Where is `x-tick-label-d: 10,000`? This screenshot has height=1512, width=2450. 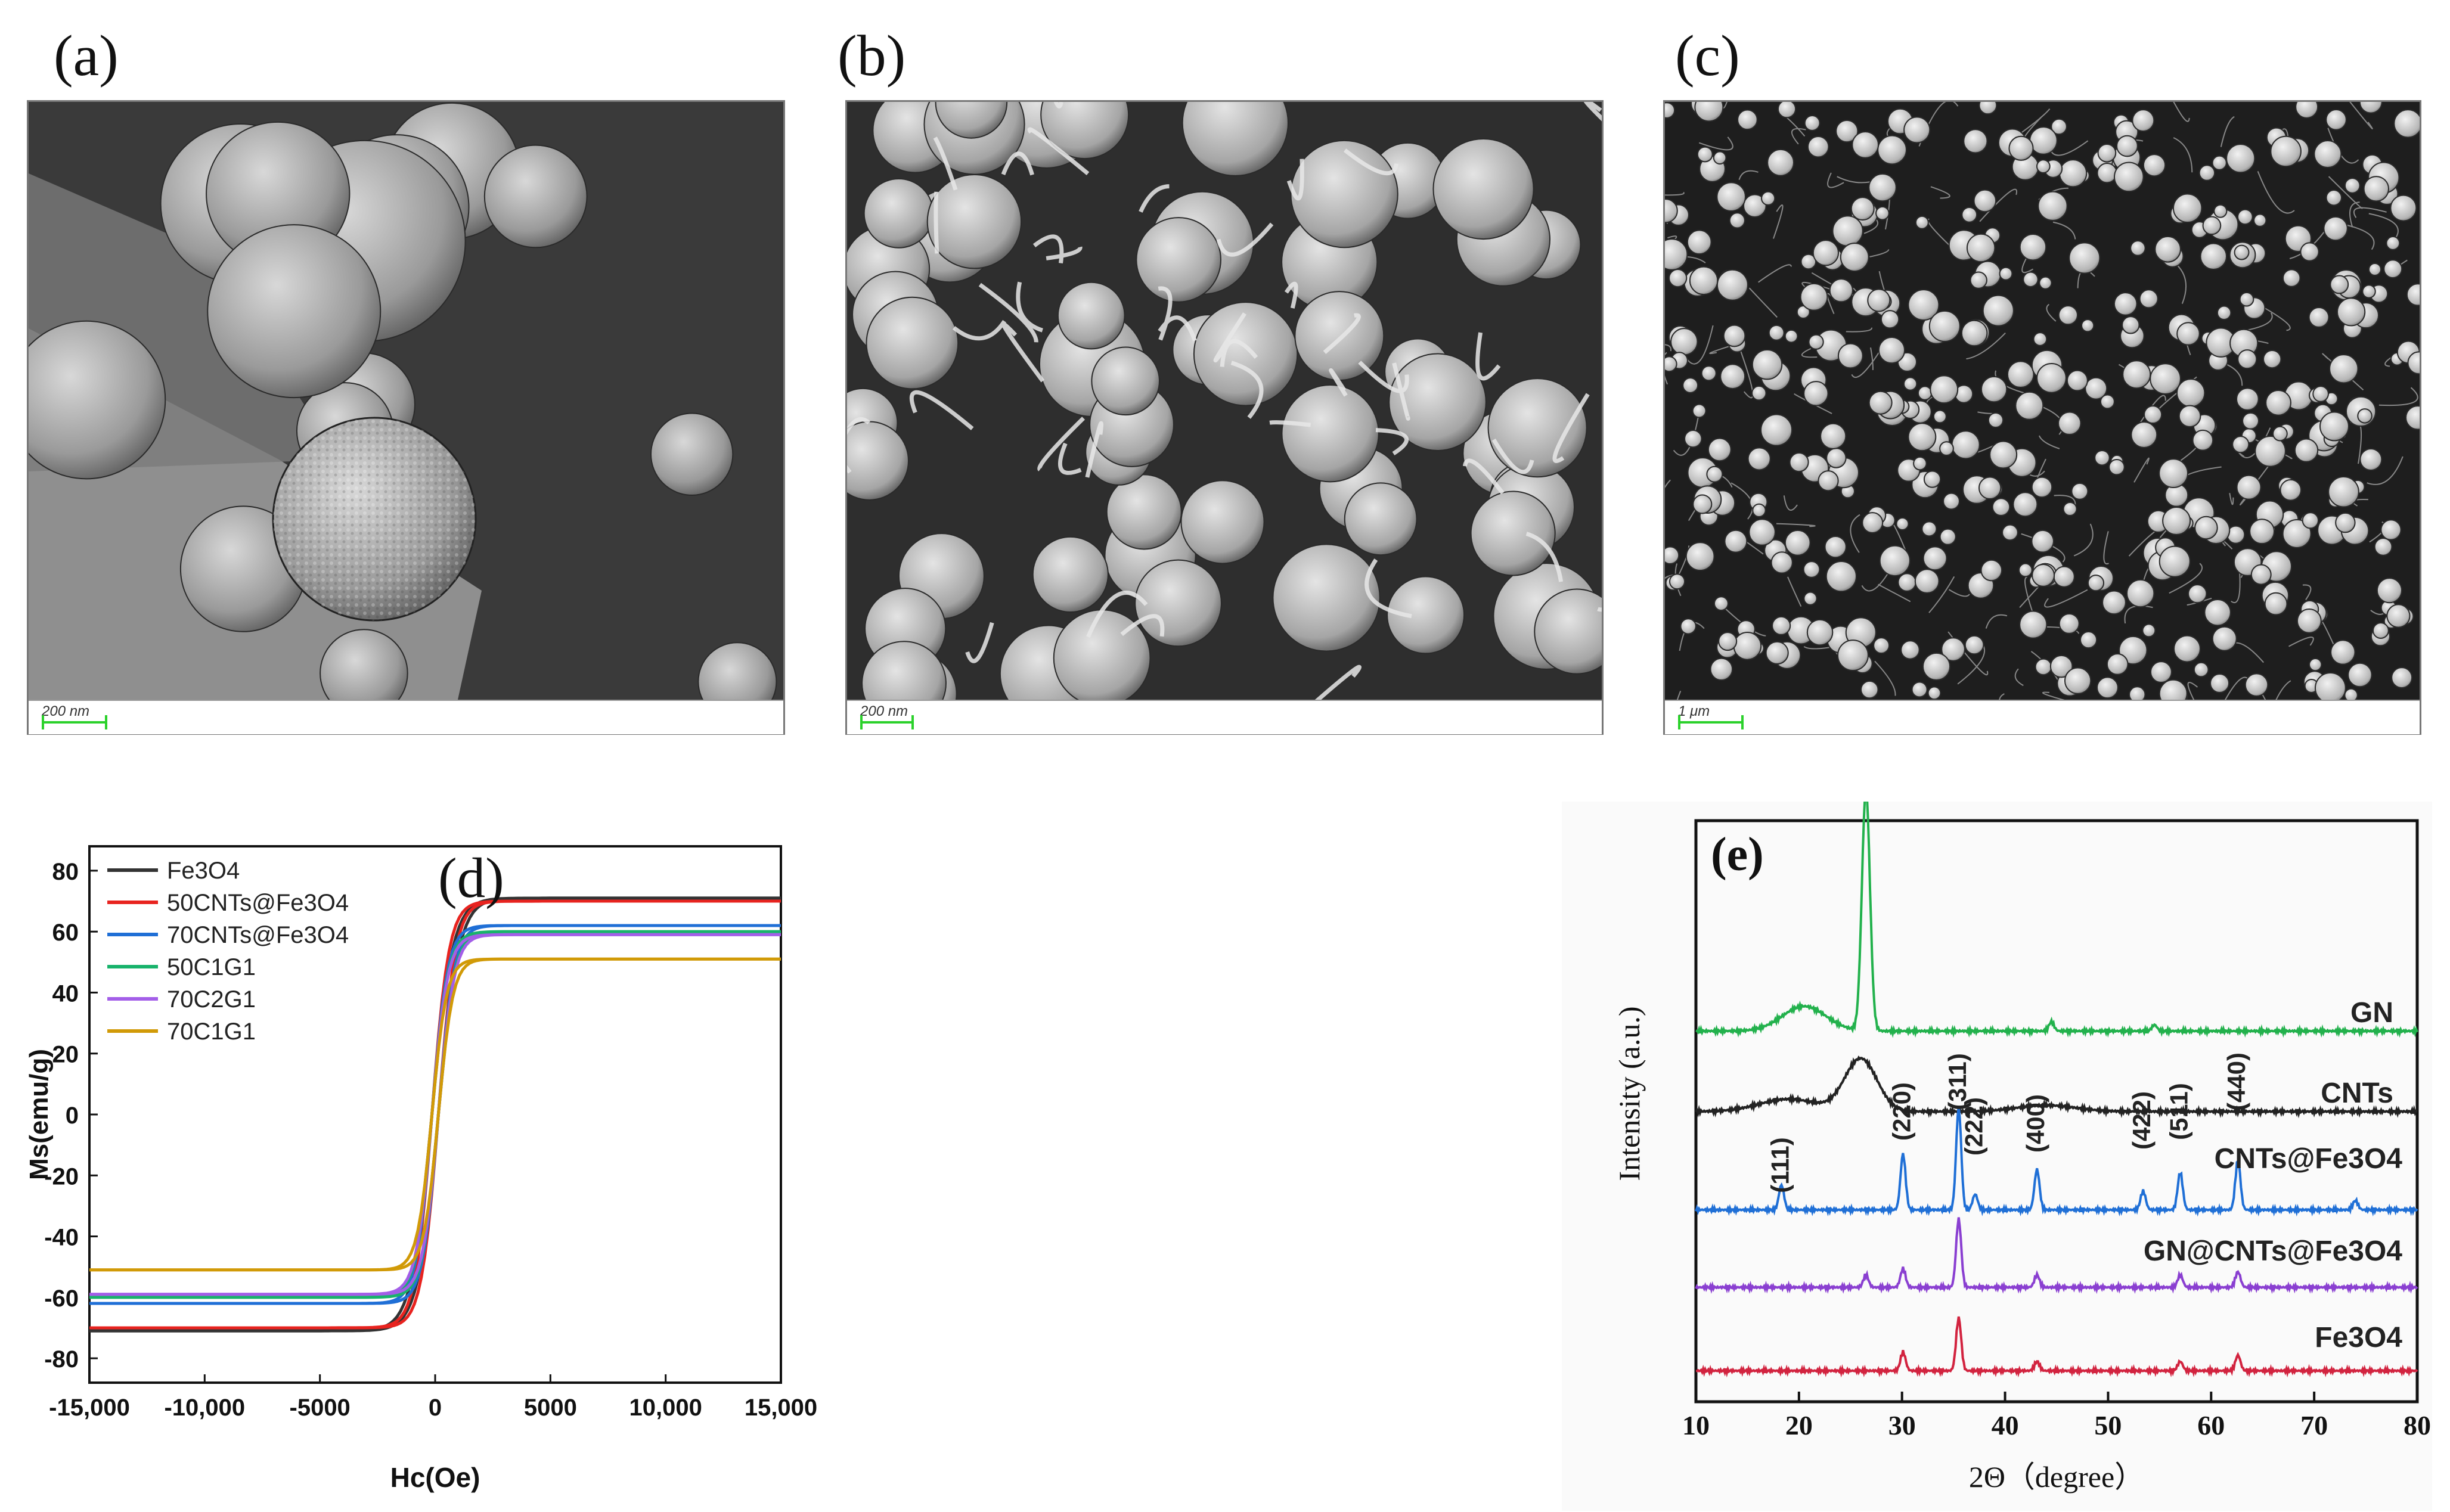 x-tick-label-d: 10,000 is located at coordinates (665, 1408).